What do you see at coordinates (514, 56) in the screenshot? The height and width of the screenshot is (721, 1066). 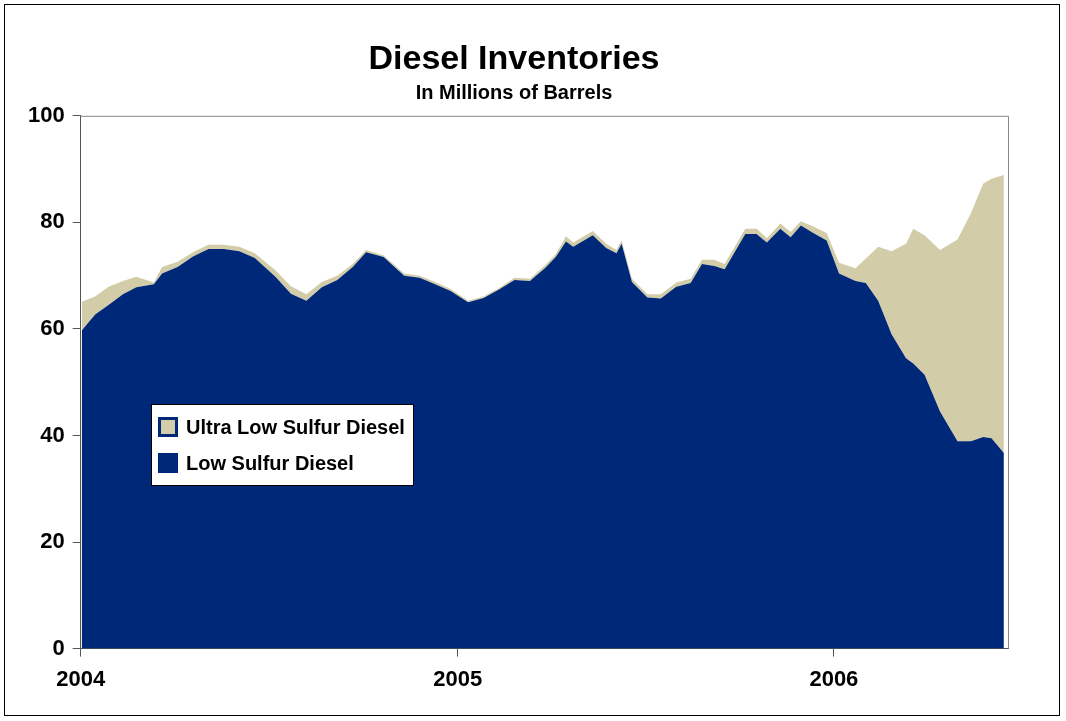 I see `chart-title: Diesel Inventories` at bounding box center [514, 56].